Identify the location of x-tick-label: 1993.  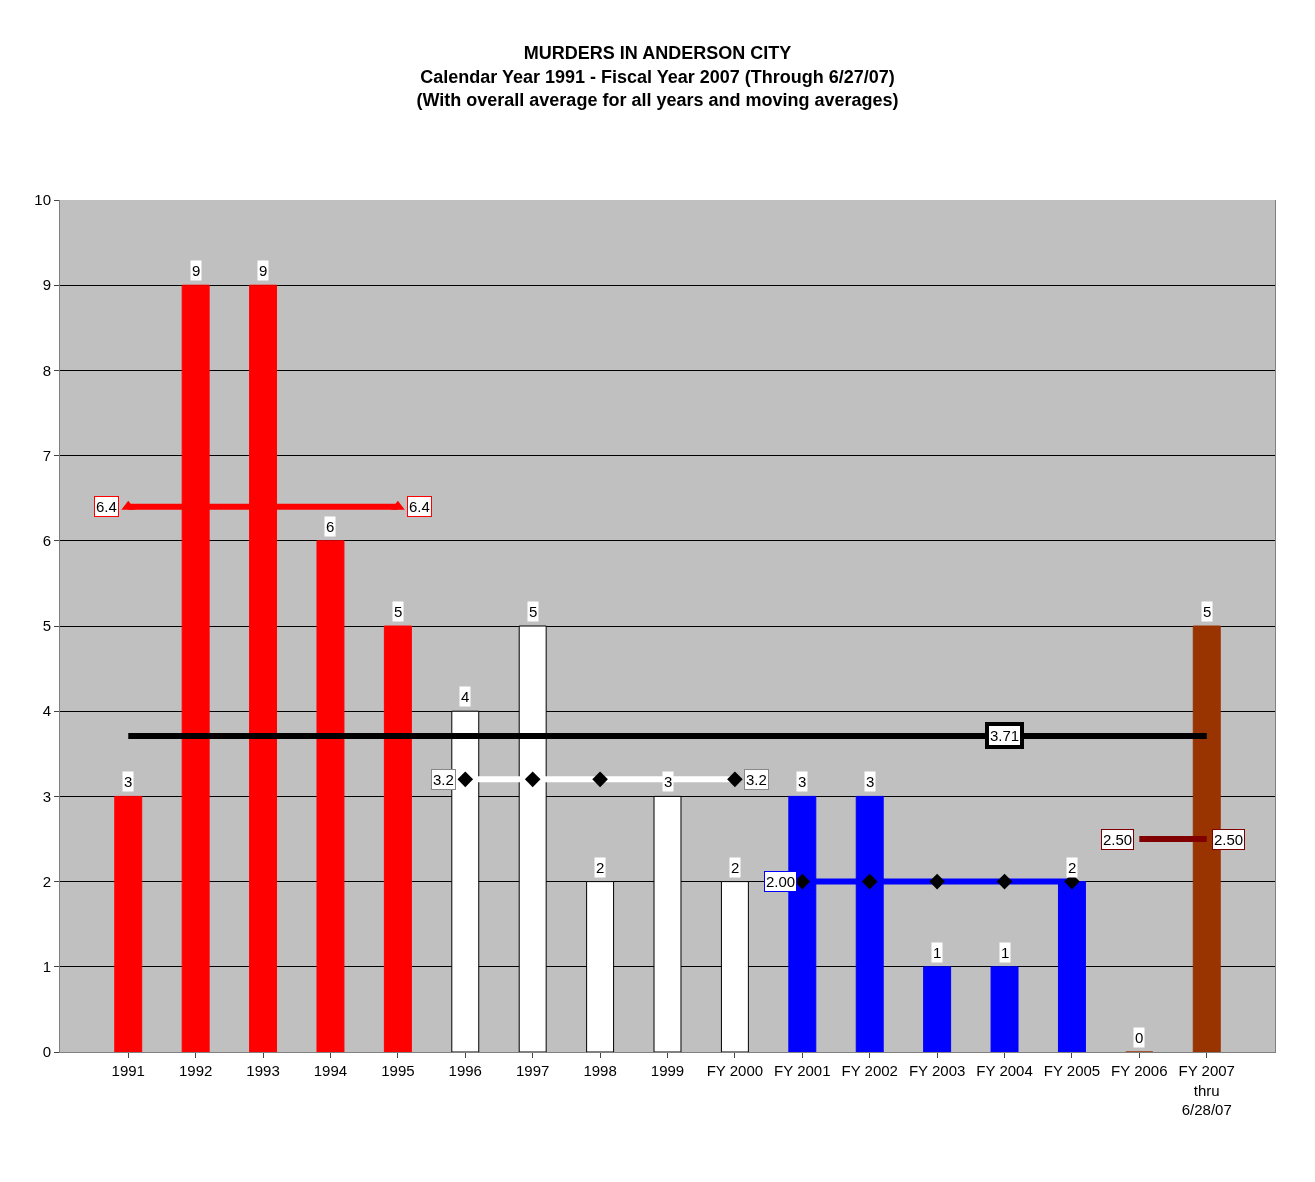
(263, 1070).